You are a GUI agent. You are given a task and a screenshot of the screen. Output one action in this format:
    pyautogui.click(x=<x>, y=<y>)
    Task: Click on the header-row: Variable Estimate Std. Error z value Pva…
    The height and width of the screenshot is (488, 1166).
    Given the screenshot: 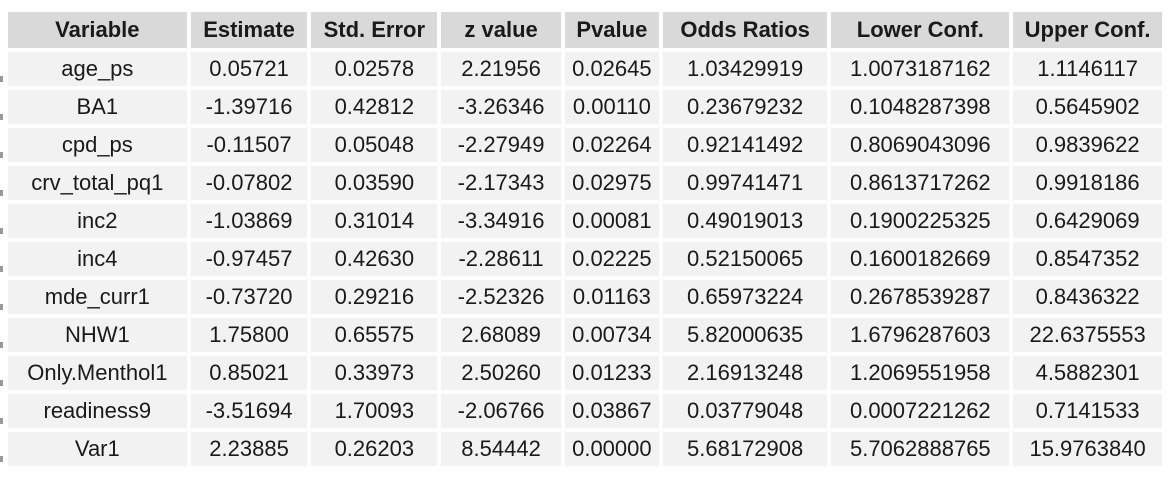 What is the action you would take?
    pyautogui.click(x=585, y=30)
    